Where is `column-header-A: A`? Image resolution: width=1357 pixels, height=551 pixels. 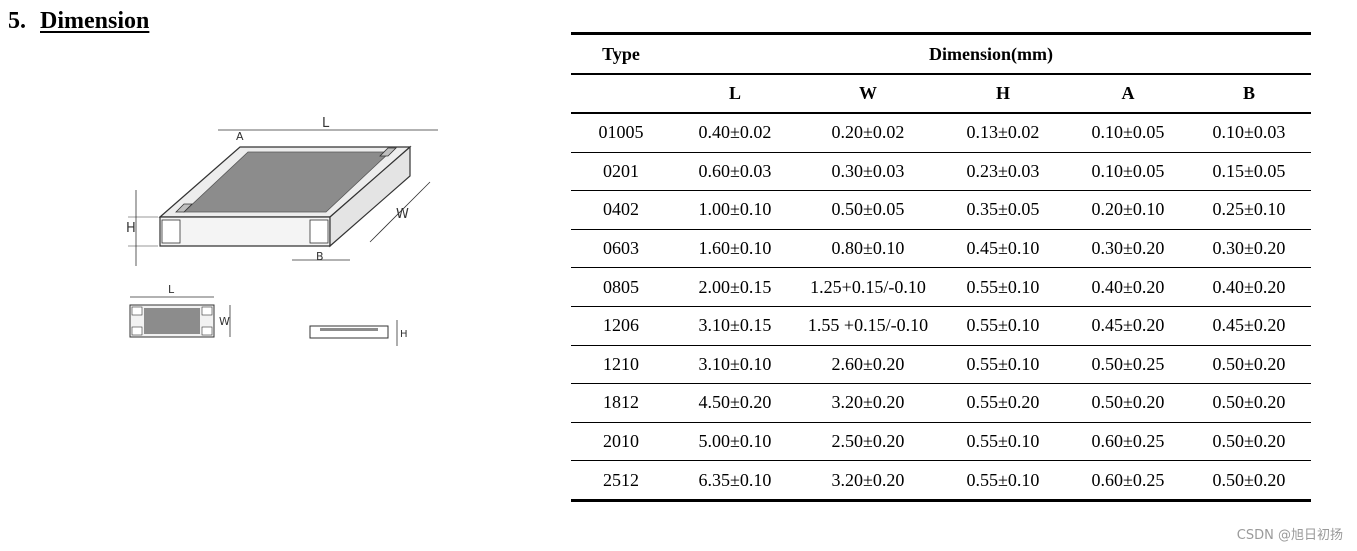
column-header-A: A is located at coordinates (1128, 93).